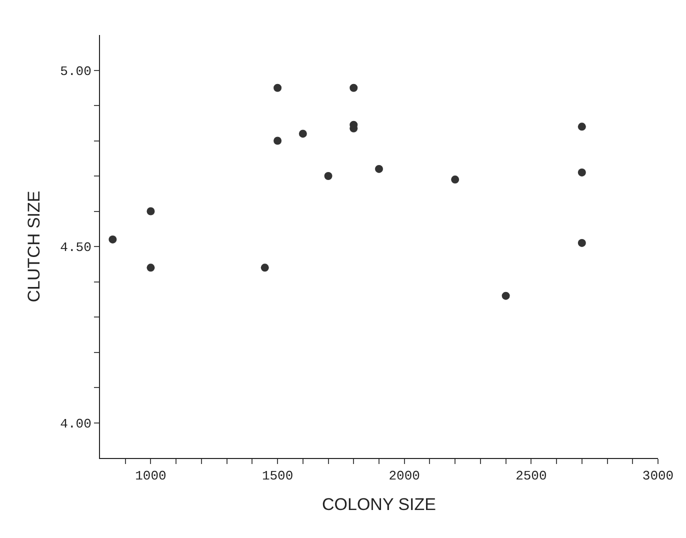  I want to click on x-tick-label: 2000, so click(404, 476).